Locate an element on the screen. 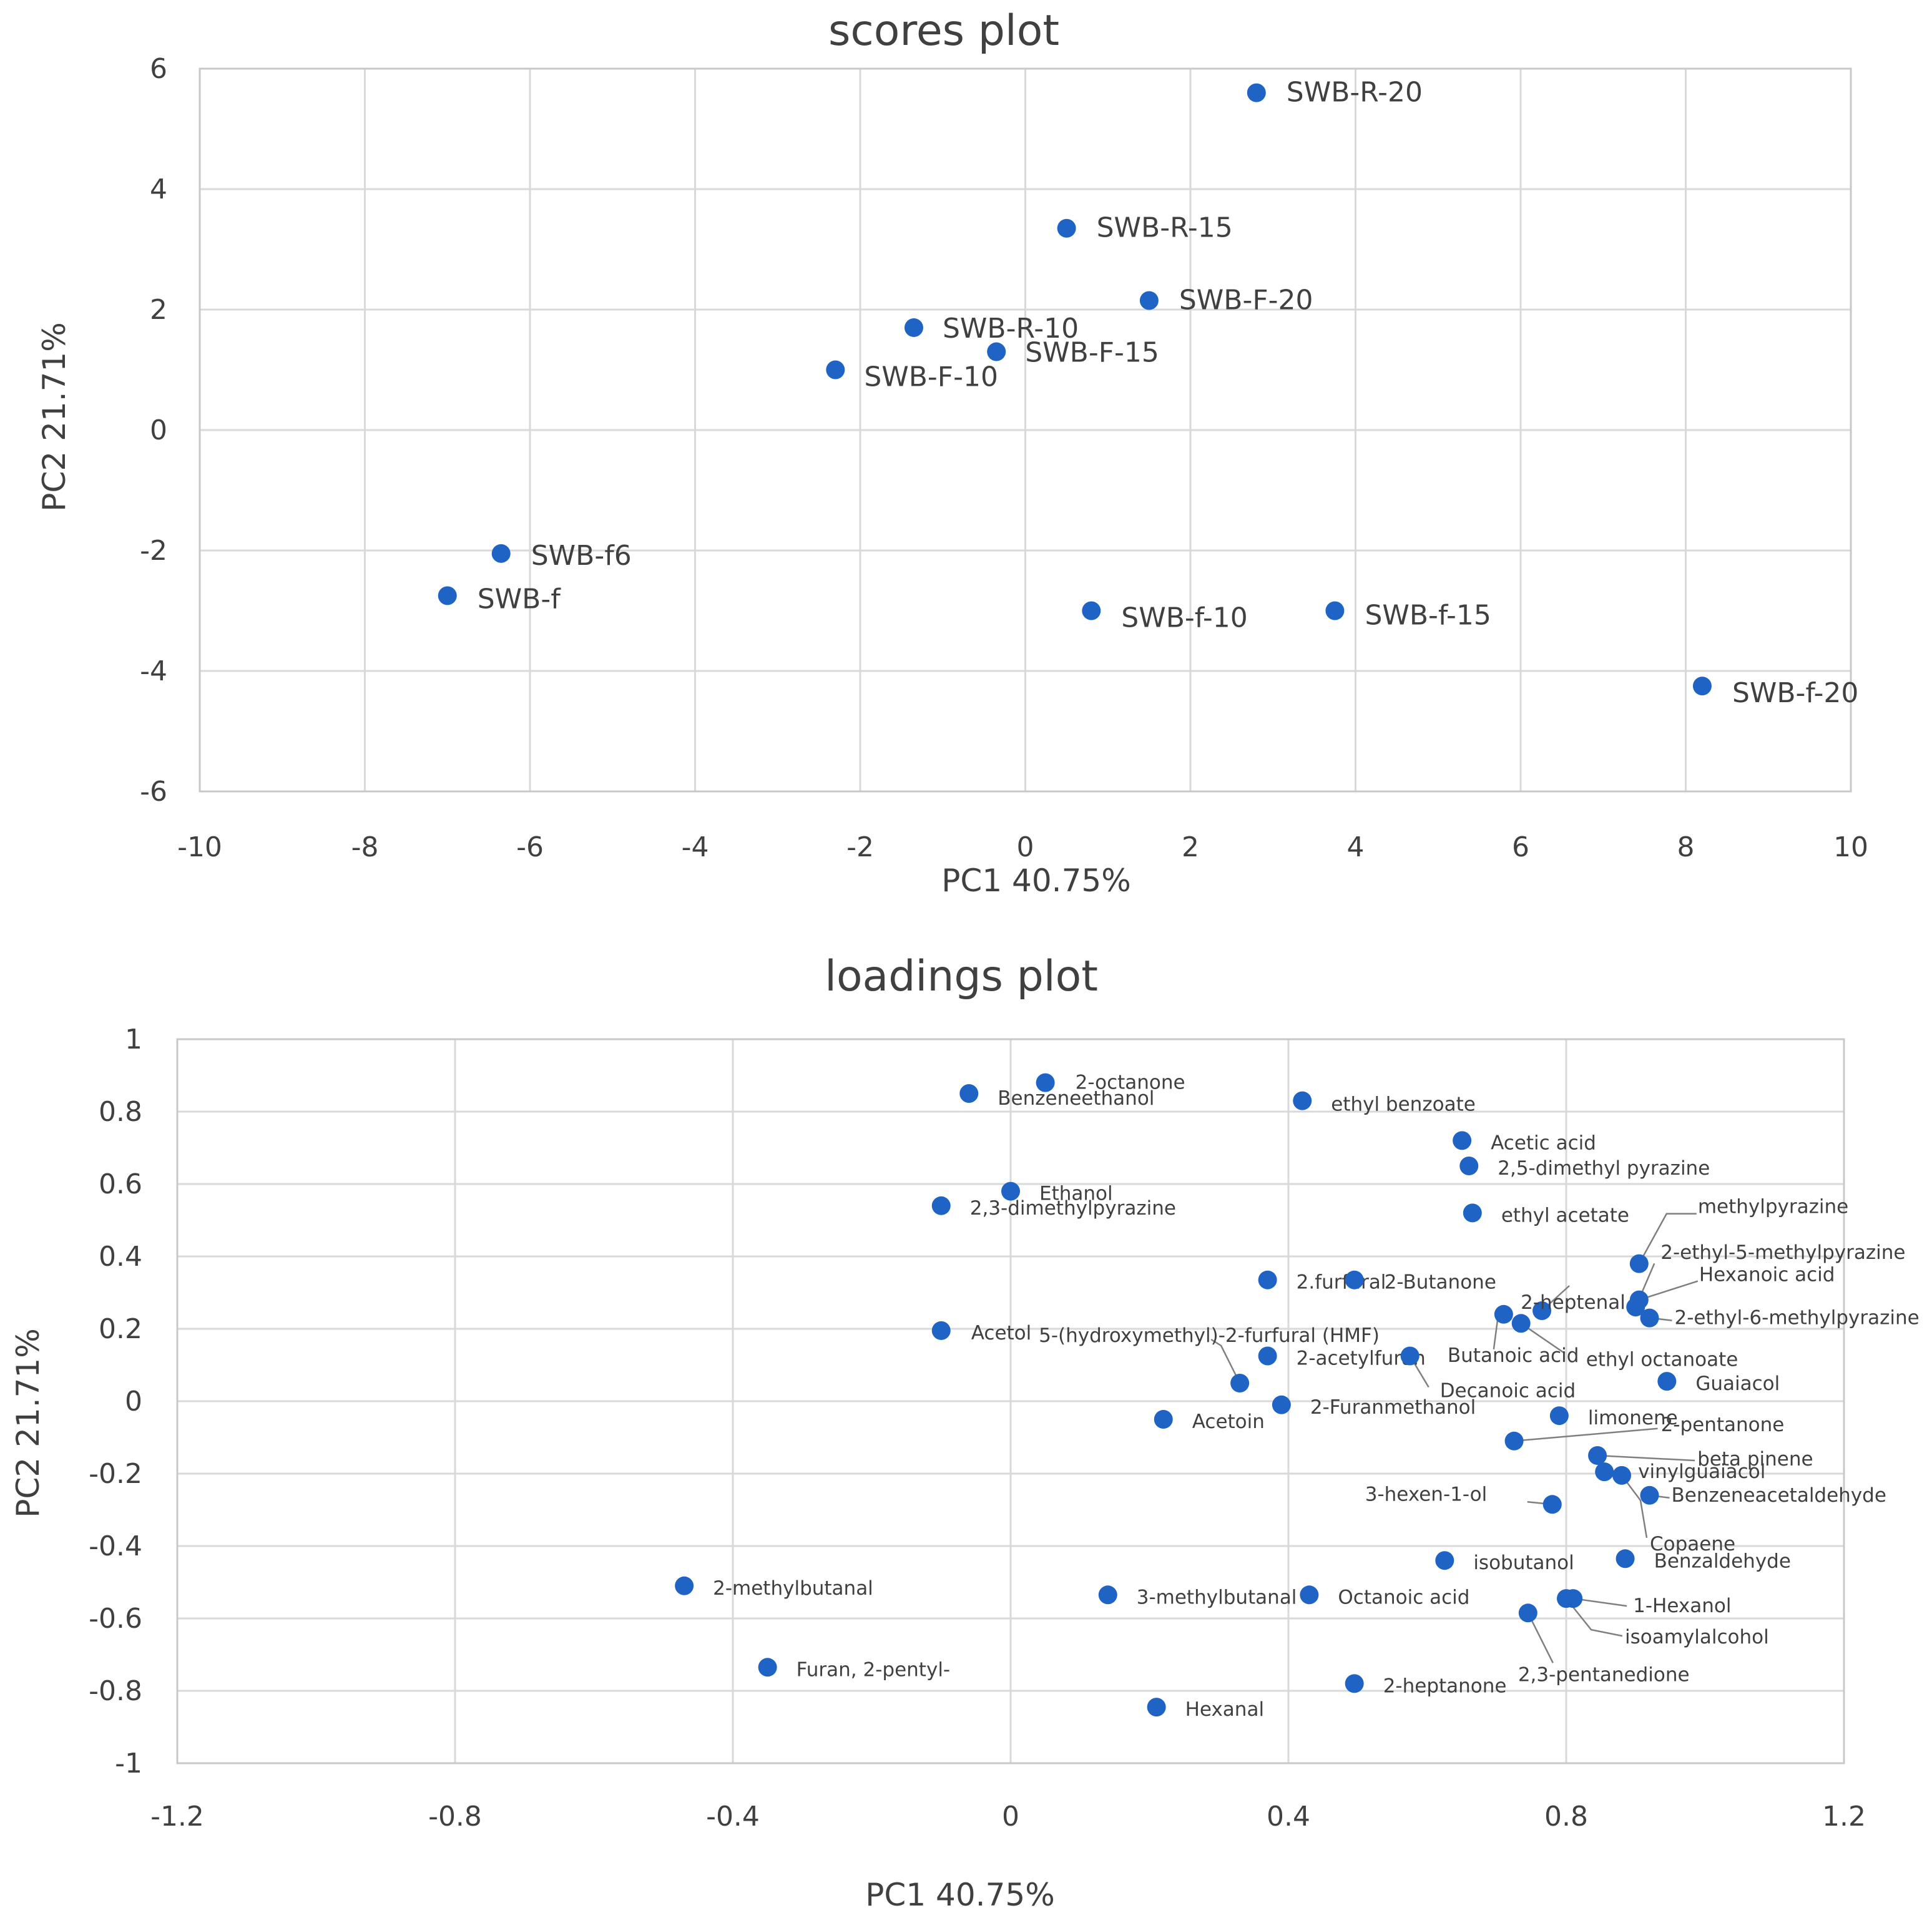 The height and width of the screenshot is (1923, 1932). loadings-point-2-3-pentanedione is located at coordinates (1528, 1613).